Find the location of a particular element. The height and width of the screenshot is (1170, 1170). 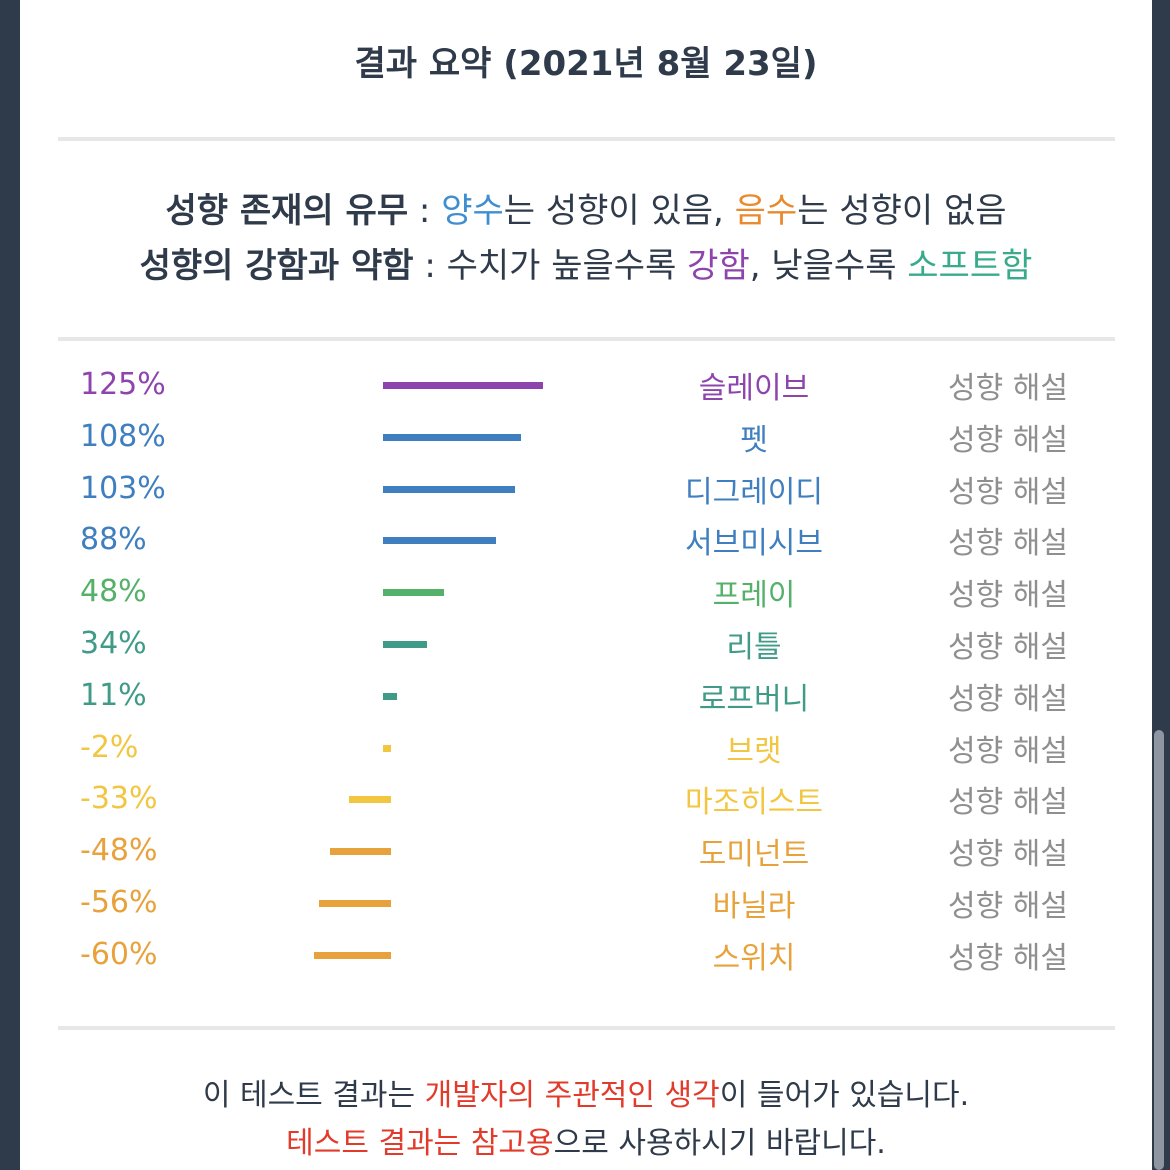

trait-percent: 103% is located at coordinates (123, 488).